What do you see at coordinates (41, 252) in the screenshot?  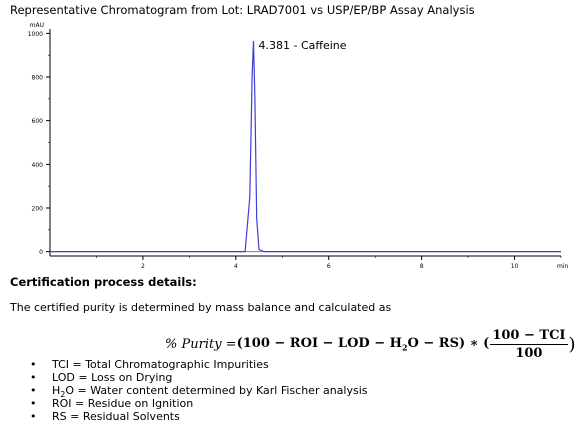 I see `y-tick-label: 0` at bounding box center [41, 252].